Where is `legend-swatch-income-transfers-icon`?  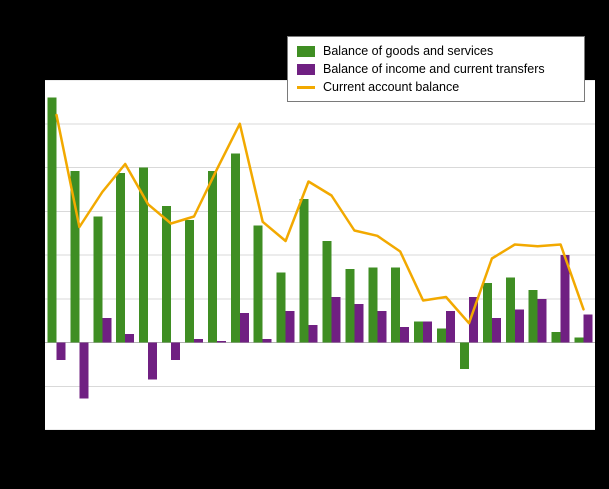 legend-swatch-income-transfers-icon is located at coordinates (306, 69).